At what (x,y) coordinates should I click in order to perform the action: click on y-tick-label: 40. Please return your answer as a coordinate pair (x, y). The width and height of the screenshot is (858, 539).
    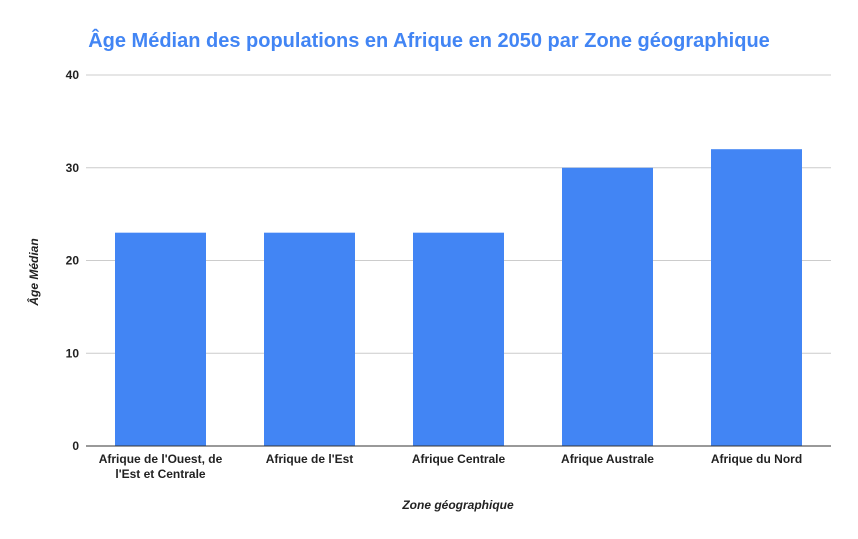
    Looking at the image, I should click on (73, 75).